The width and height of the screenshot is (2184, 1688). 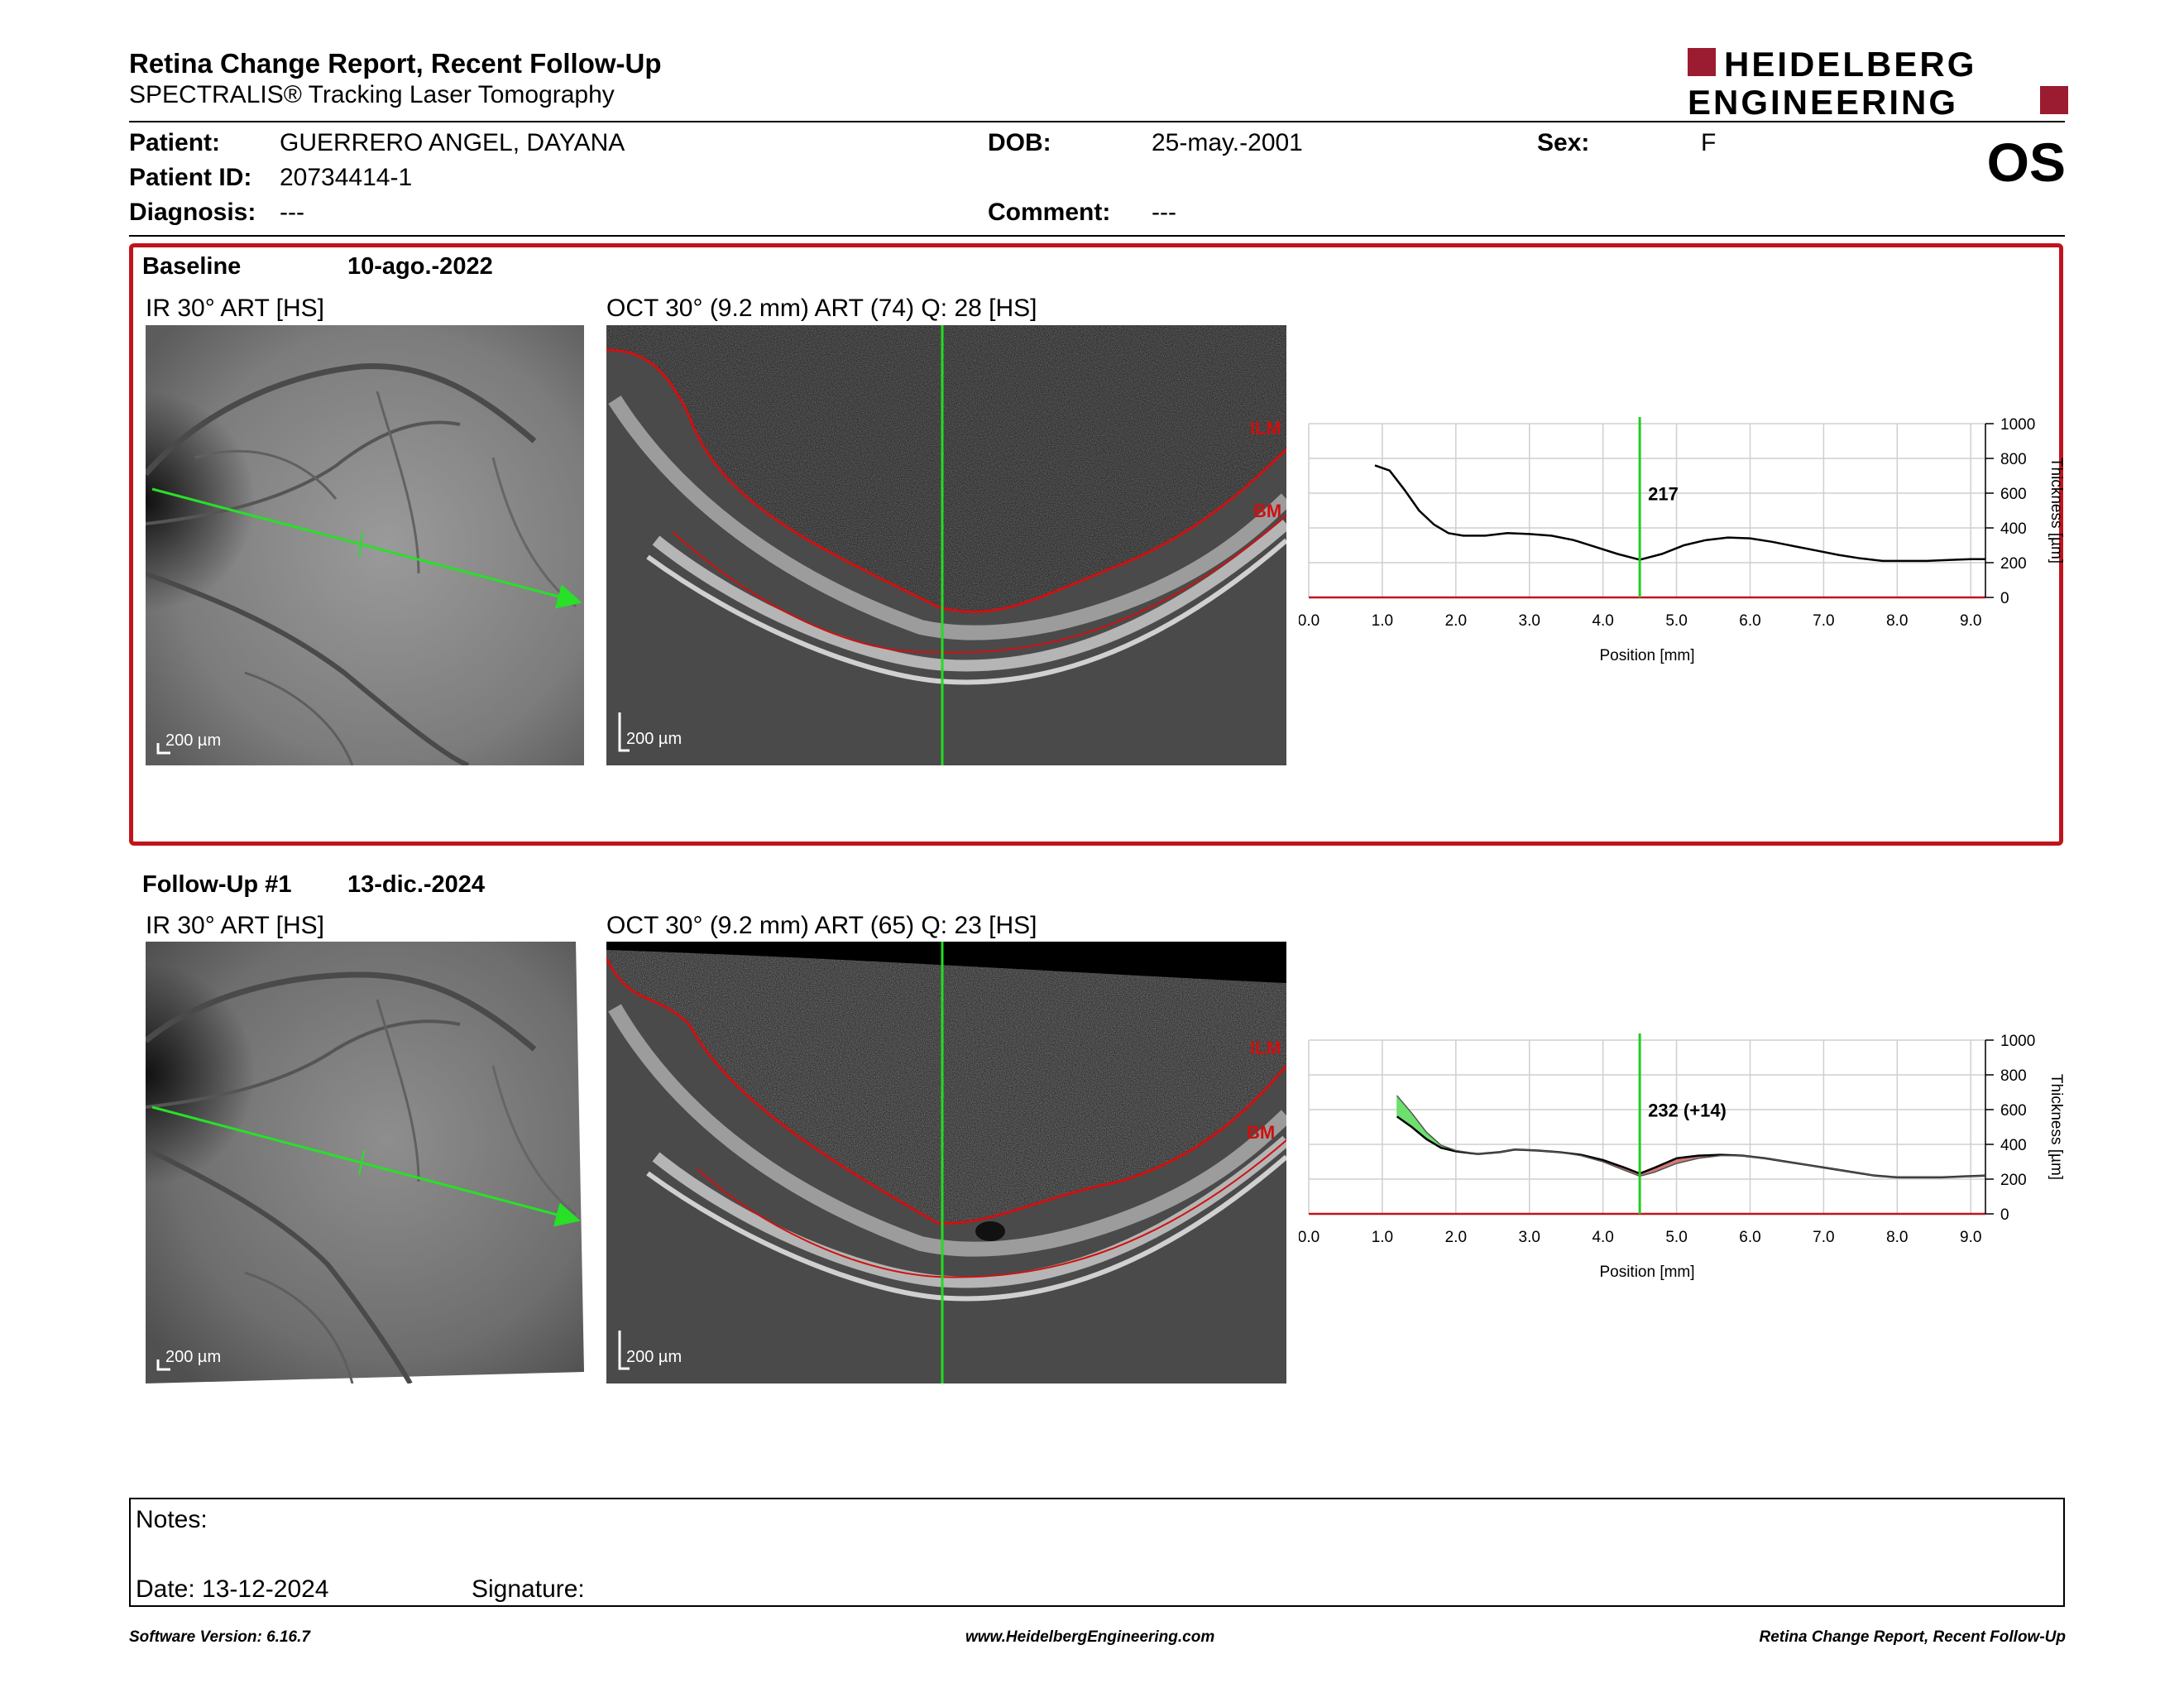 What do you see at coordinates (420, 266) in the screenshot?
I see `baseline-date: 10-ago.-2022` at bounding box center [420, 266].